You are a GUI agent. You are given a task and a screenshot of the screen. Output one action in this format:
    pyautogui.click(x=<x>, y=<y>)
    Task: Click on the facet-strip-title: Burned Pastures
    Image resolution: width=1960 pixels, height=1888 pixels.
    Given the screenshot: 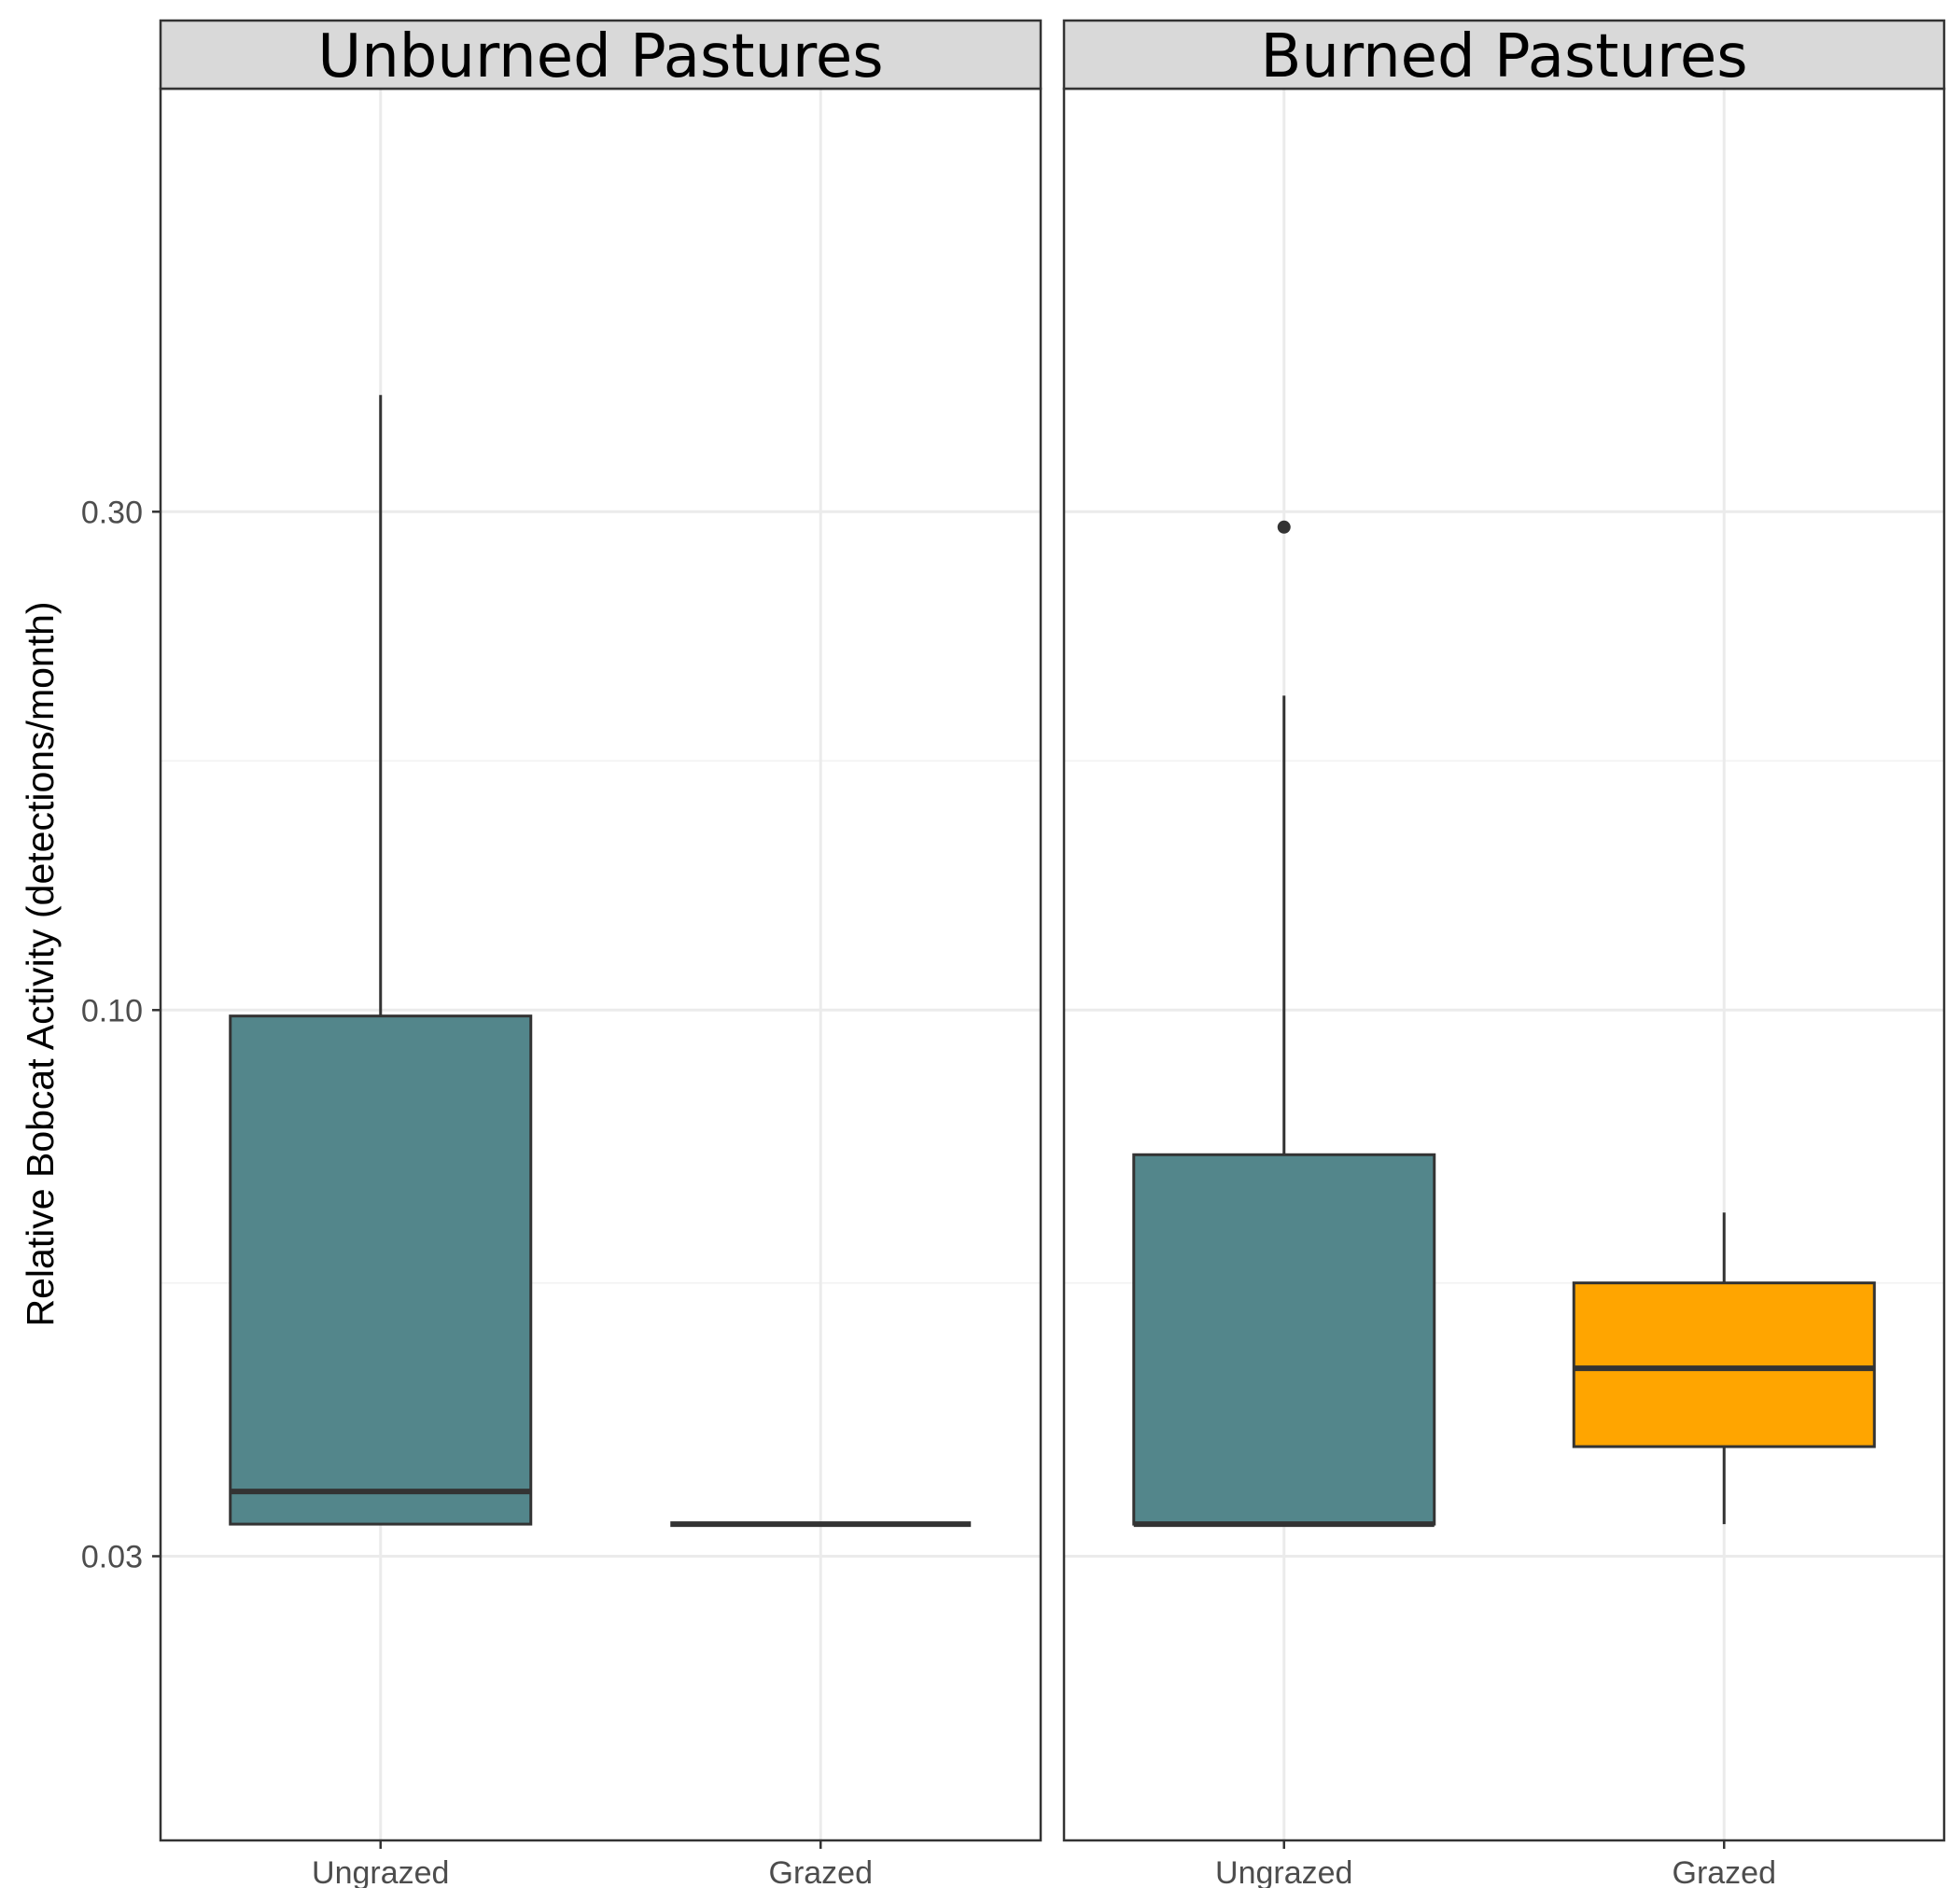 What is the action you would take?
    pyautogui.click(x=1503, y=56)
    